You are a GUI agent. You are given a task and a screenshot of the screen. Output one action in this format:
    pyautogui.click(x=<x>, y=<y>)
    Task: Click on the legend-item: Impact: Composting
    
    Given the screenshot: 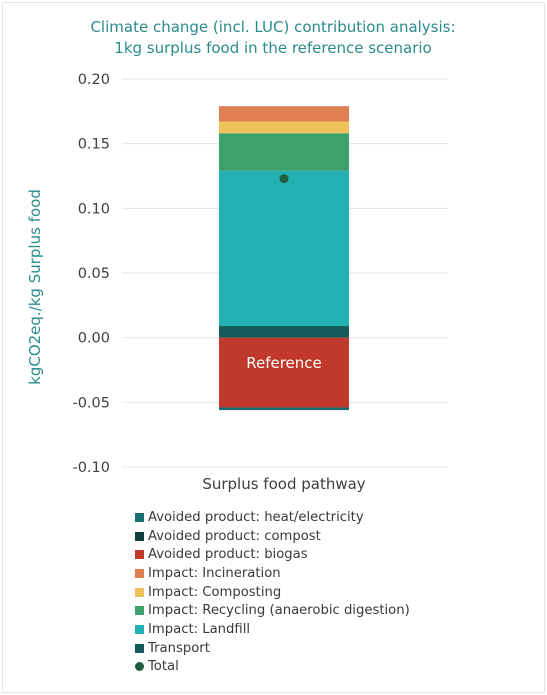 What is the action you would take?
    pyautogui.click(x=272, y=592)
    